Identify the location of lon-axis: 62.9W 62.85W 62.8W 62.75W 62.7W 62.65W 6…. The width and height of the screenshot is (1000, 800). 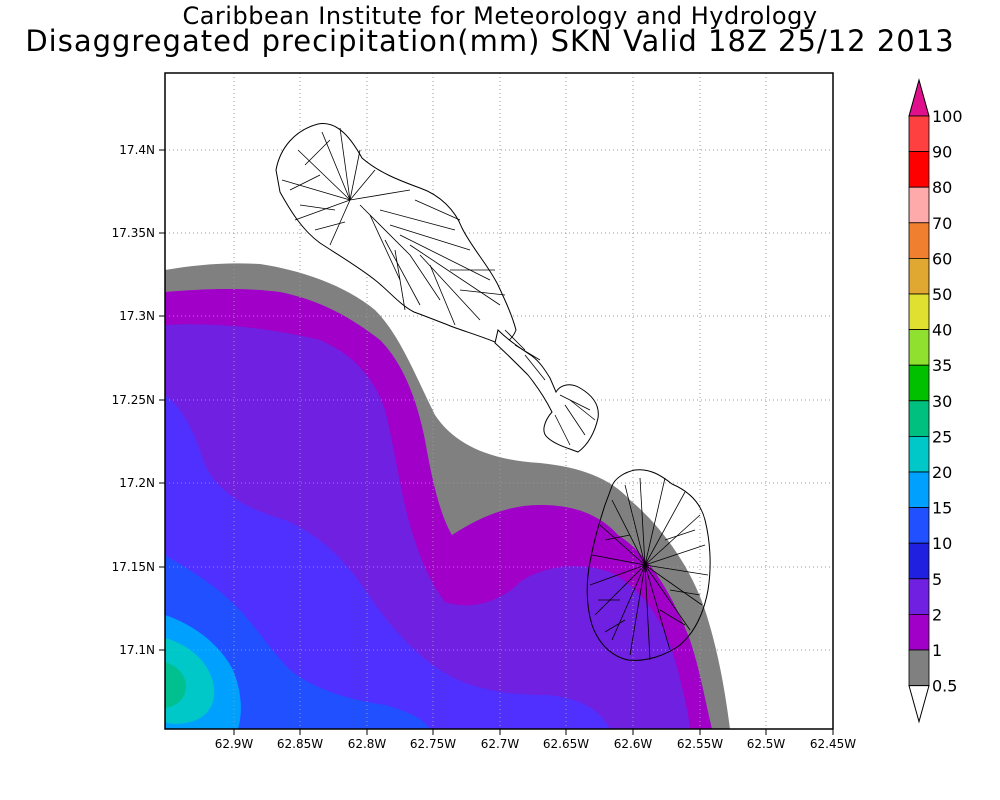
(535, 740).